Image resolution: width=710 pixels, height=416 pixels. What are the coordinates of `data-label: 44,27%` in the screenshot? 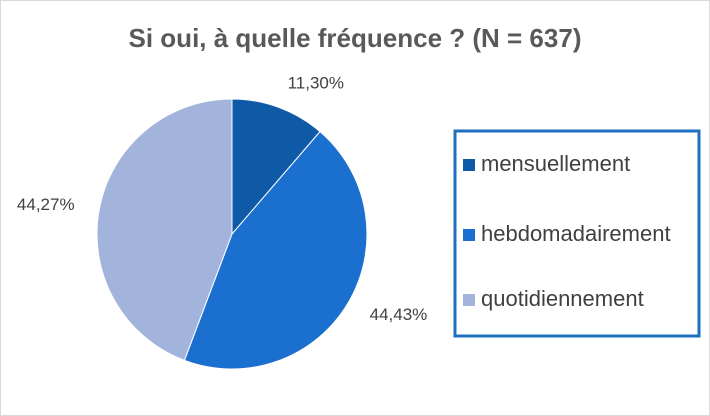 It's located at (46, 204).